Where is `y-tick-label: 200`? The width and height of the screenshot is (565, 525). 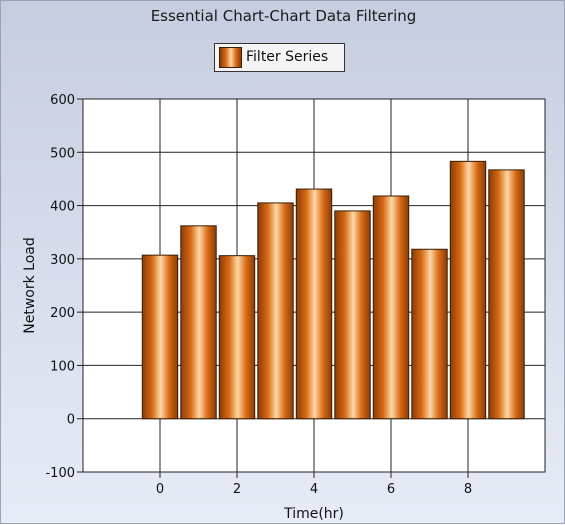 y-tick-label: 200 is located at coordinates (62, 313).